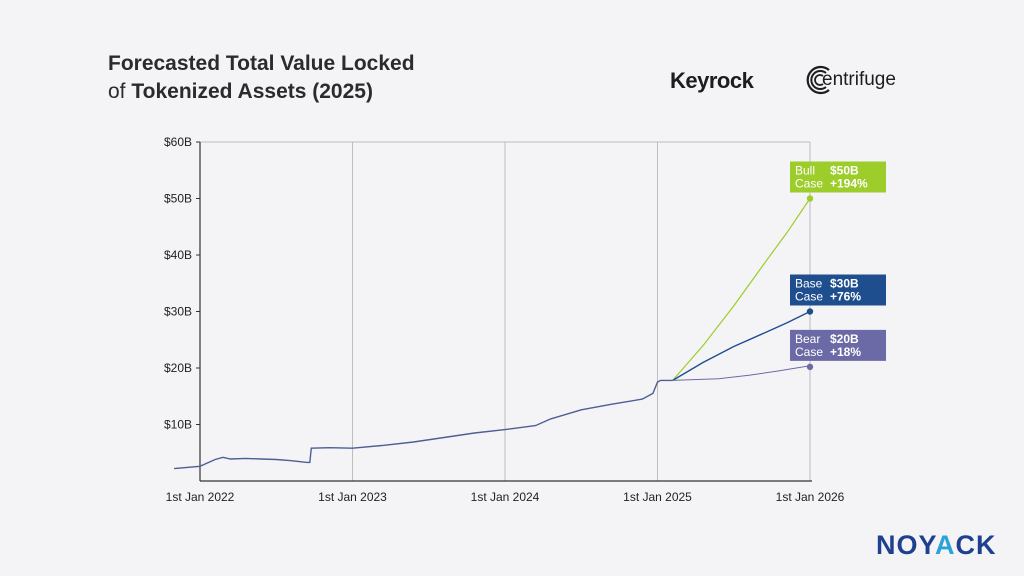  Describe the element at coordinates (807, 339) in the screenshot. I see `bear-label-line1: Bear` at that location.